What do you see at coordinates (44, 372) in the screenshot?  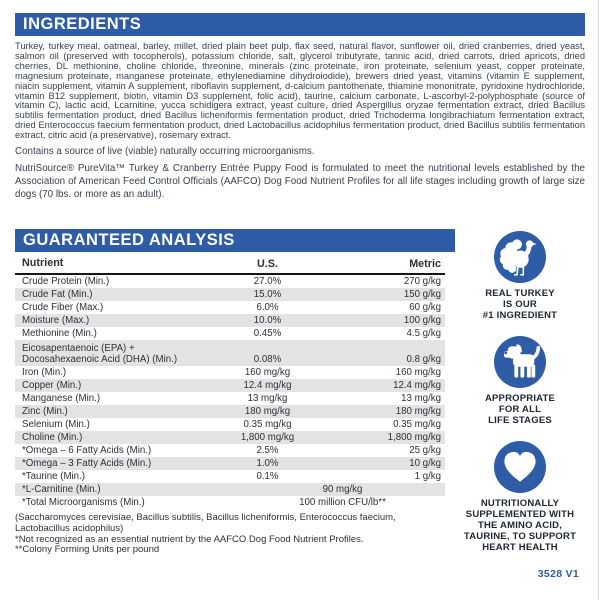 I see `cell-nutrient: Iron (Min.)` at bounding box center [44, 372].